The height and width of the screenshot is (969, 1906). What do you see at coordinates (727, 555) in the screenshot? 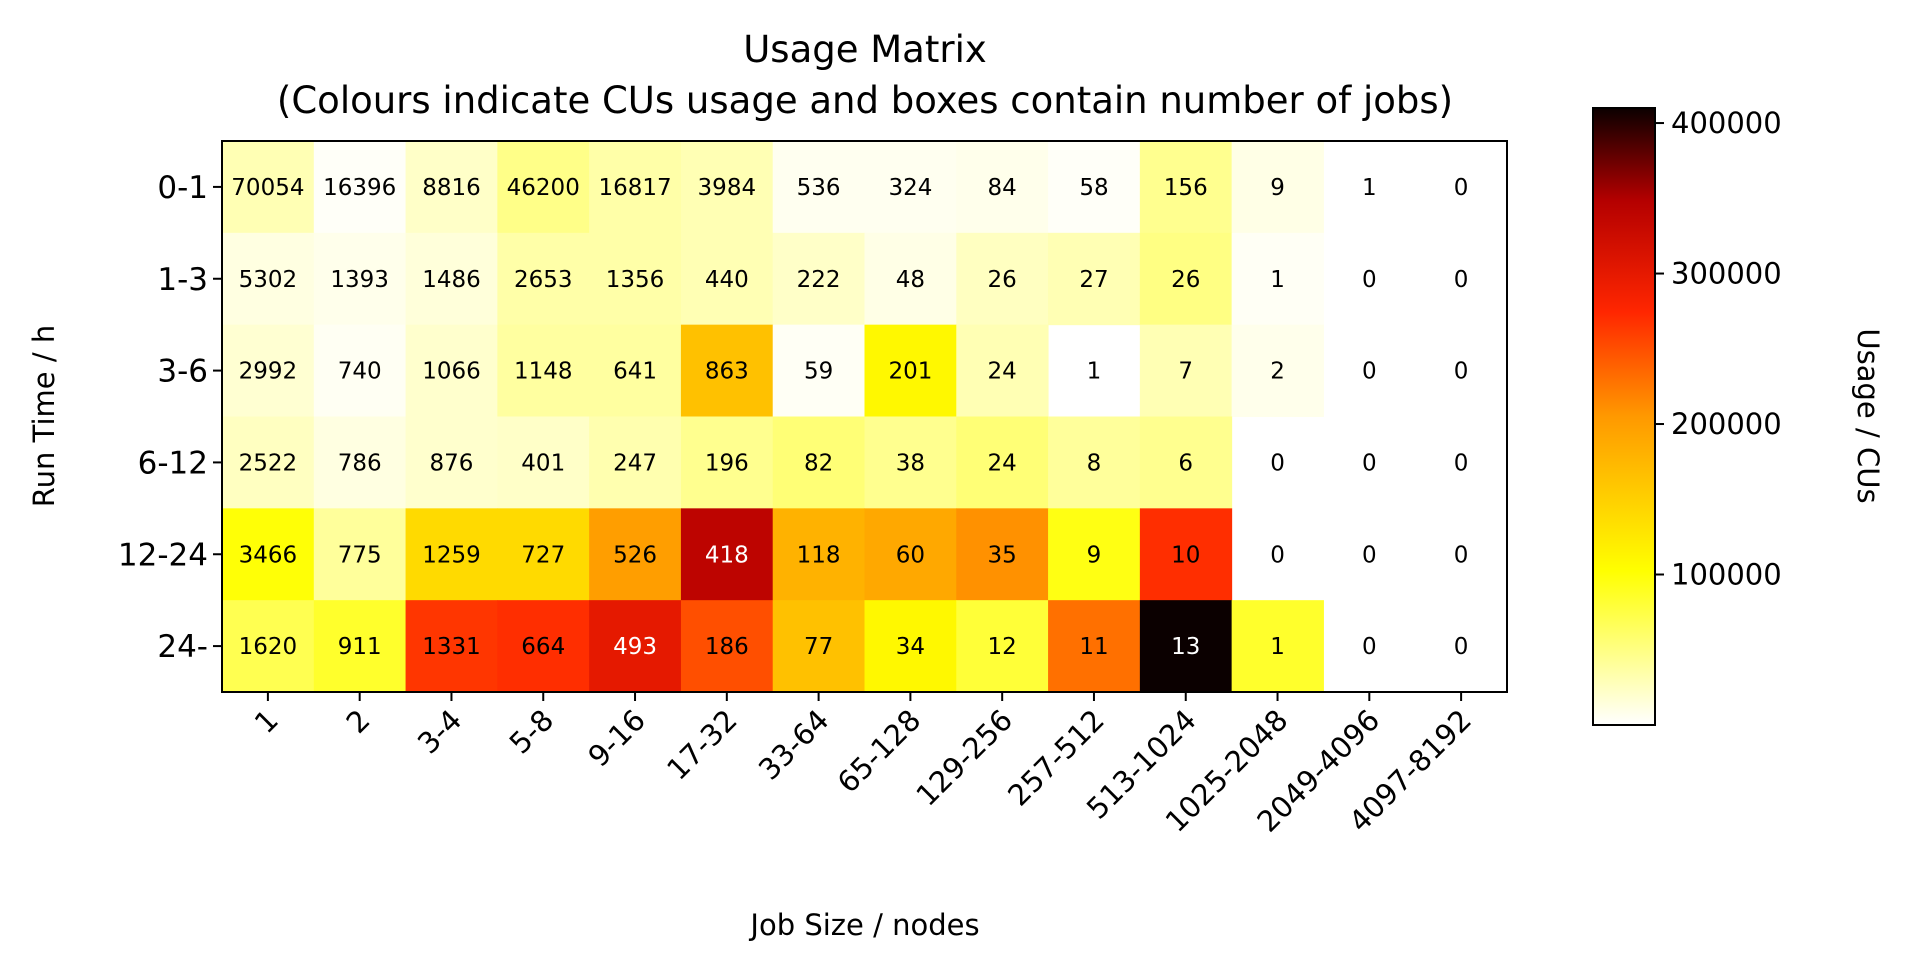
I see `cell-job-count: 418` at bounding box center [727, 555].